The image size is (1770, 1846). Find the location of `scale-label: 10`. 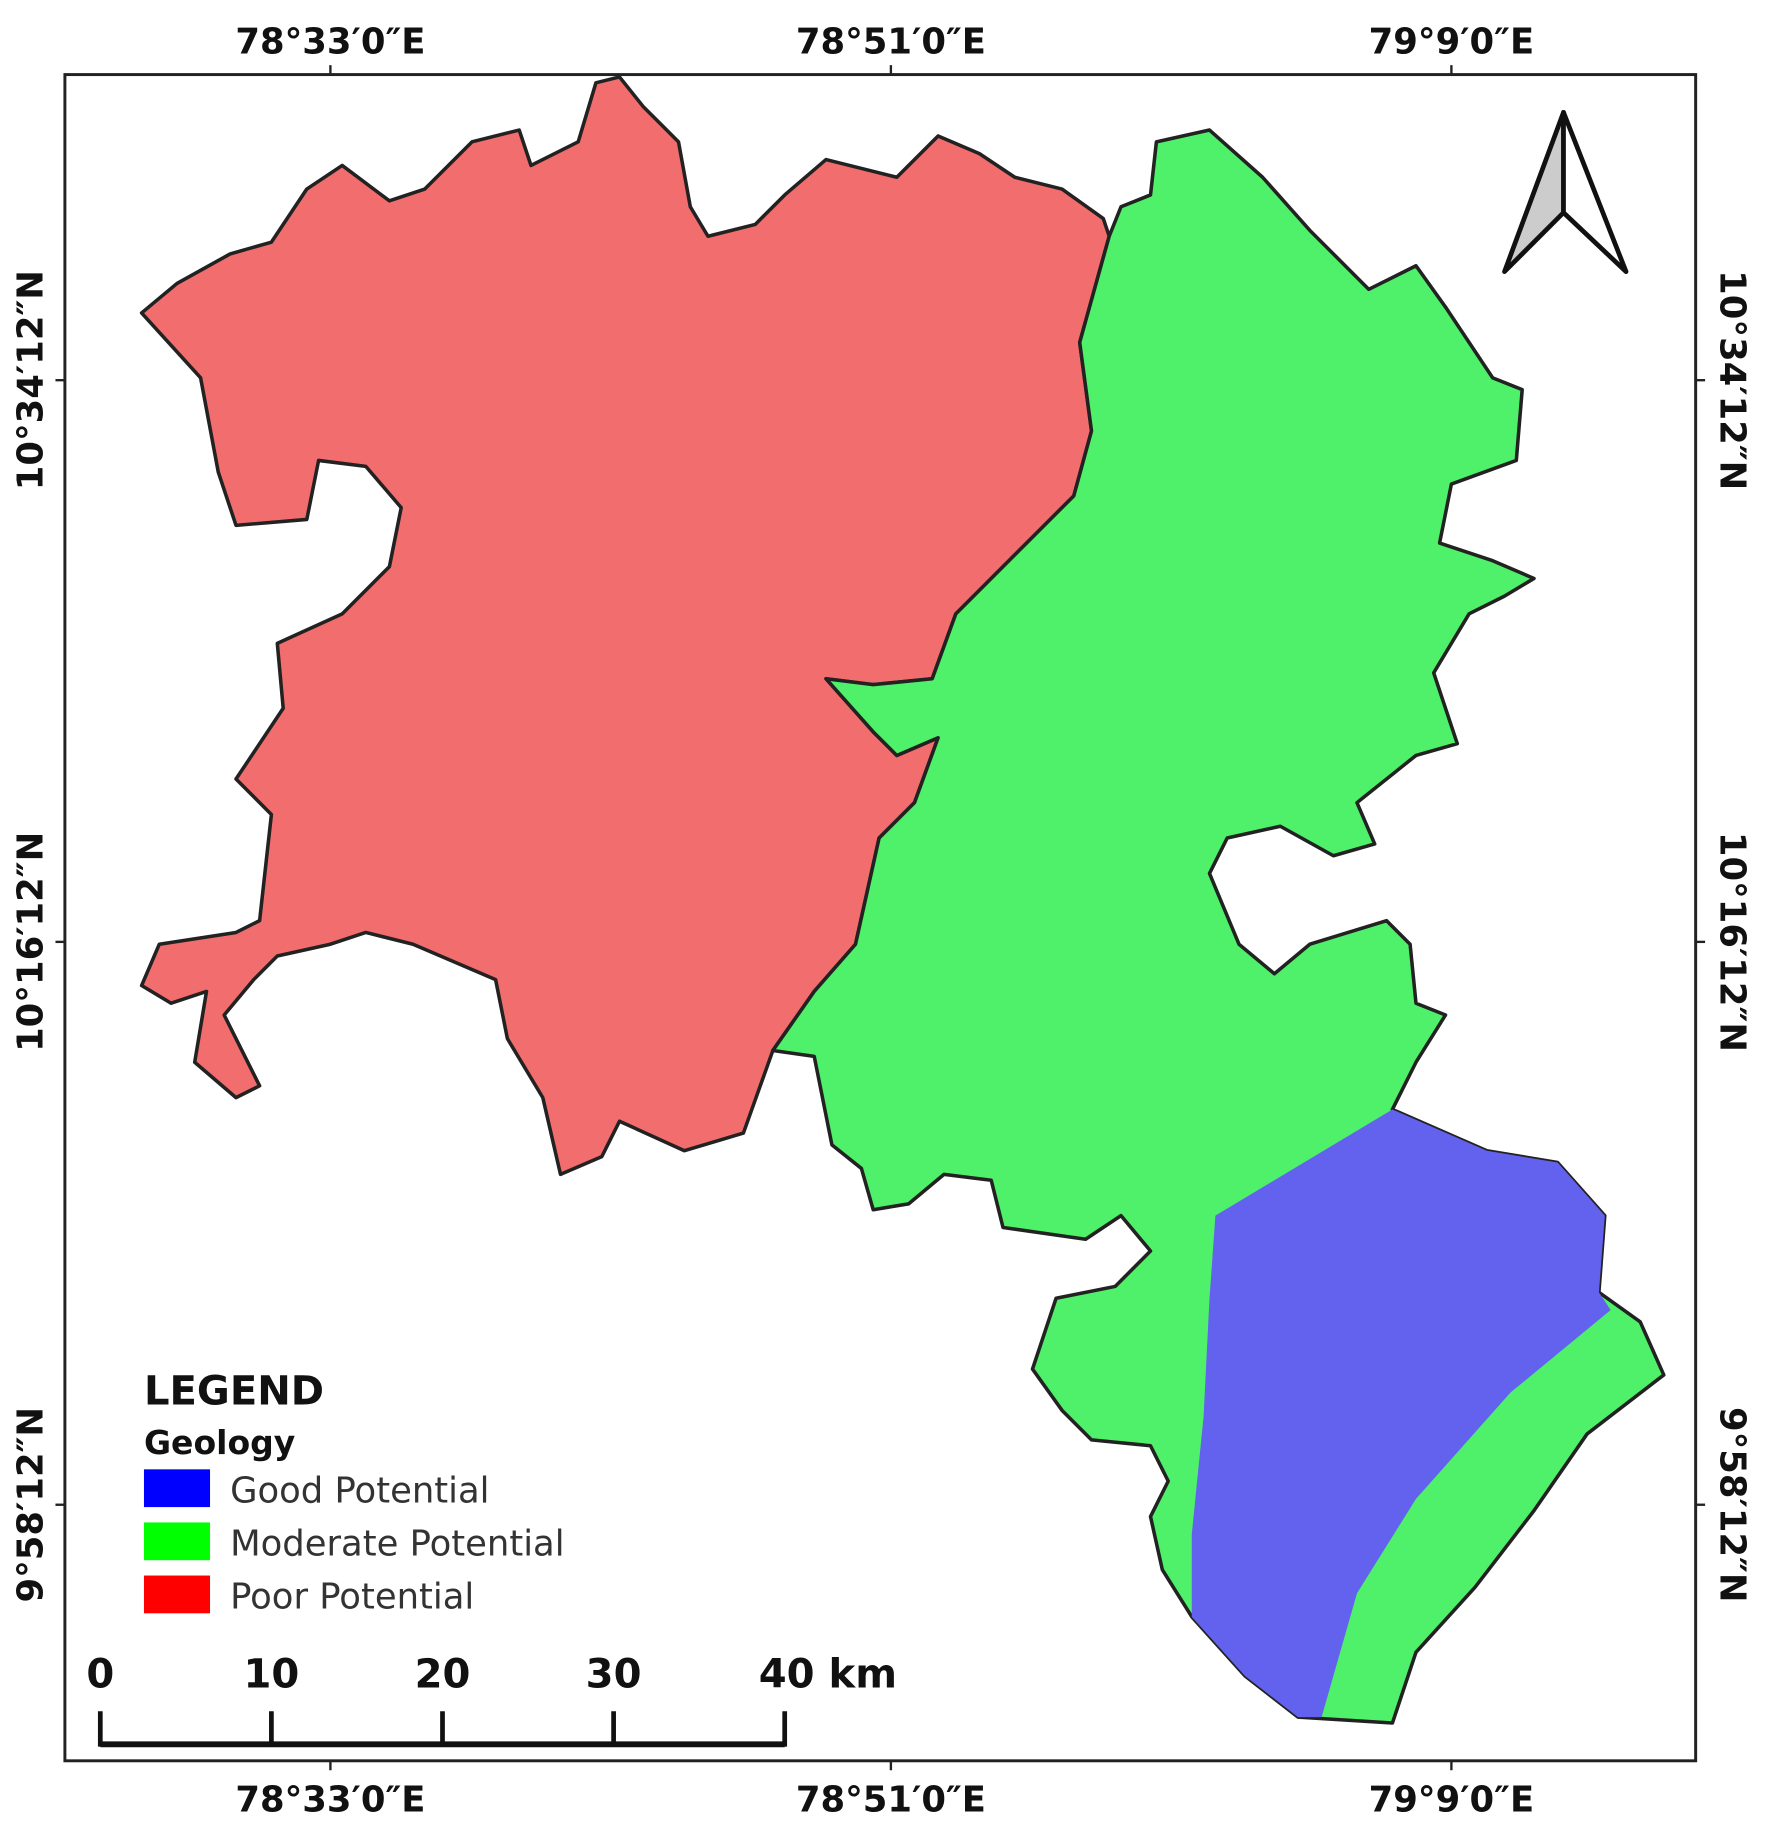

scale-label: 10 is located at coordinates (271, 1675).